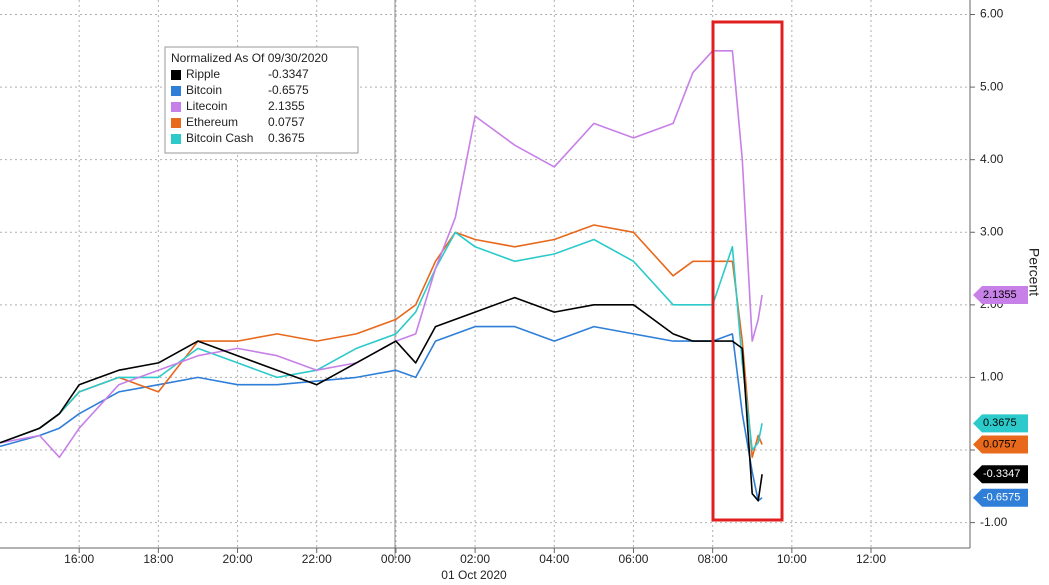 Image resolution: width=1049 pixels, height=585 pixels. What do you see at coordinates (219, 138) in the screenshot?
I see `legend-label: Bitcoin Cash` at bounding box center [219, 138].